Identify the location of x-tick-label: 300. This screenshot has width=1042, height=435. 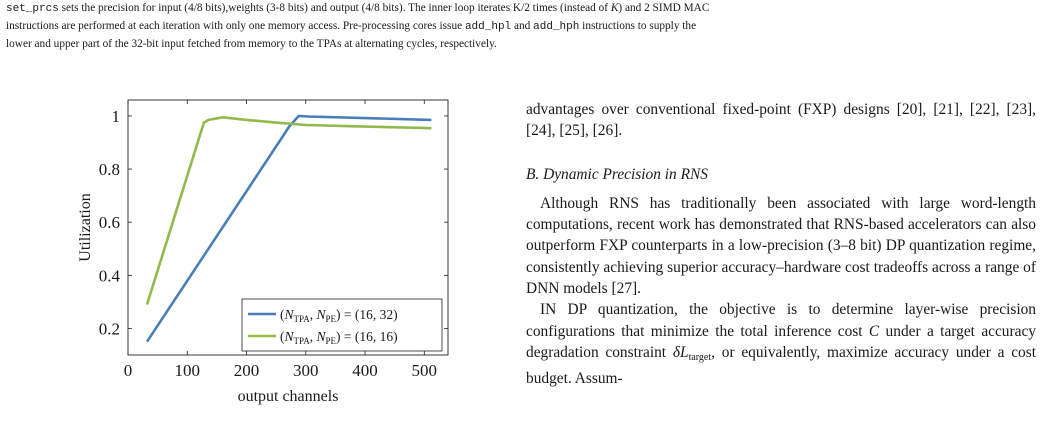
(306, 370).